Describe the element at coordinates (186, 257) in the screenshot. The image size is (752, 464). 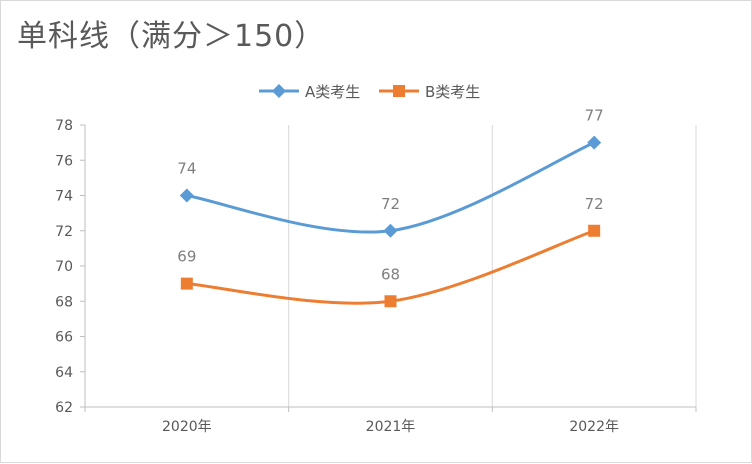
I see `data-label: 69` at that location.